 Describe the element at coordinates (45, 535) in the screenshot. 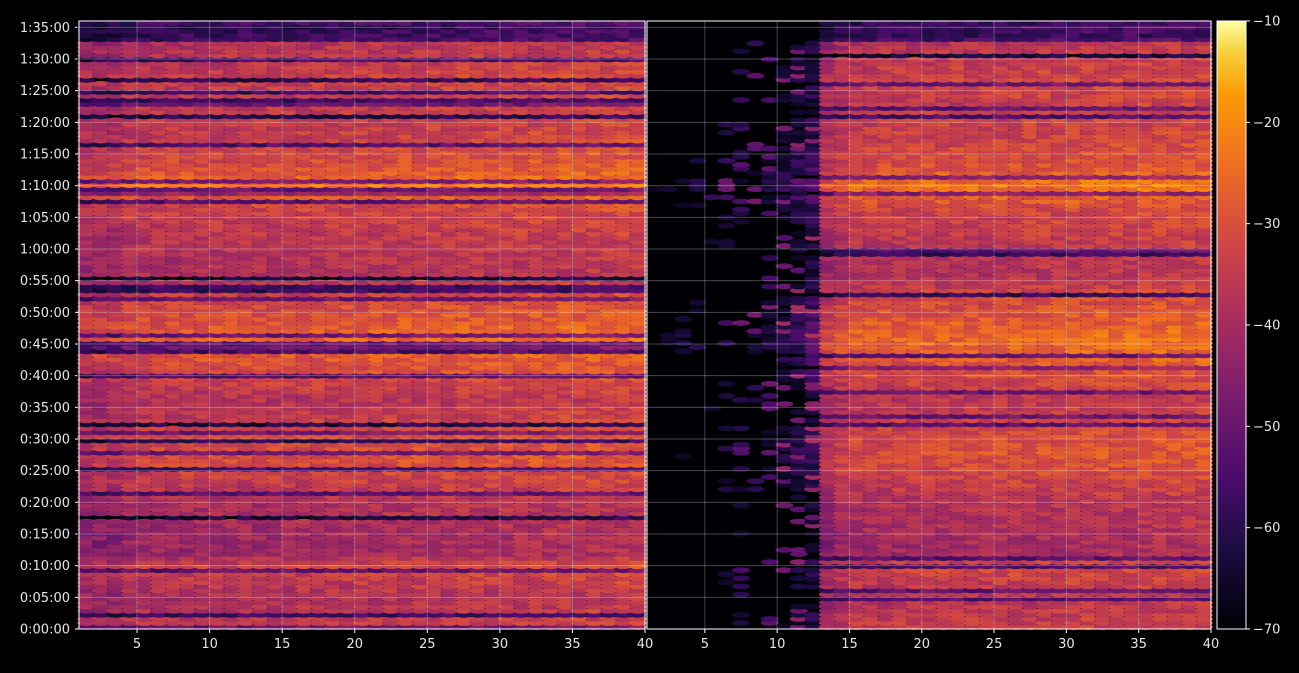

I see `y-tick-label: 0:15:00` at that location.